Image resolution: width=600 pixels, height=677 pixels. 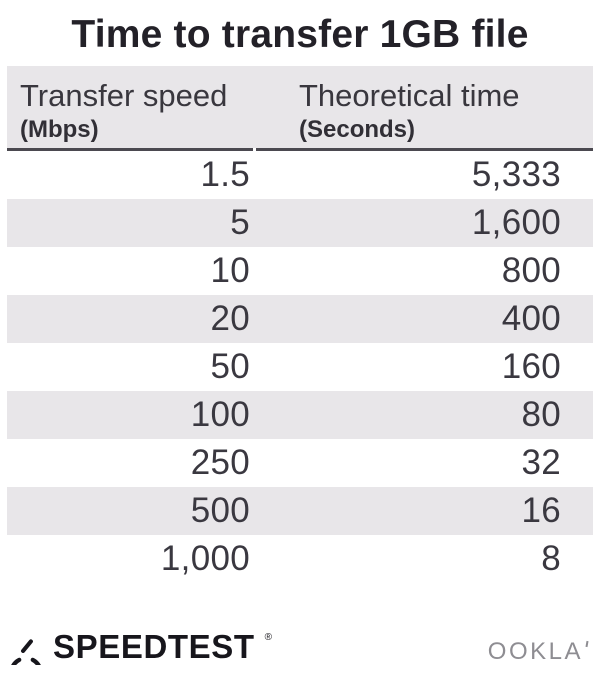 What do you see at coordinates (357, 129) in the screenshot?
I see `column-unit-time: (Seconds)` at bounding box center [357, 129].